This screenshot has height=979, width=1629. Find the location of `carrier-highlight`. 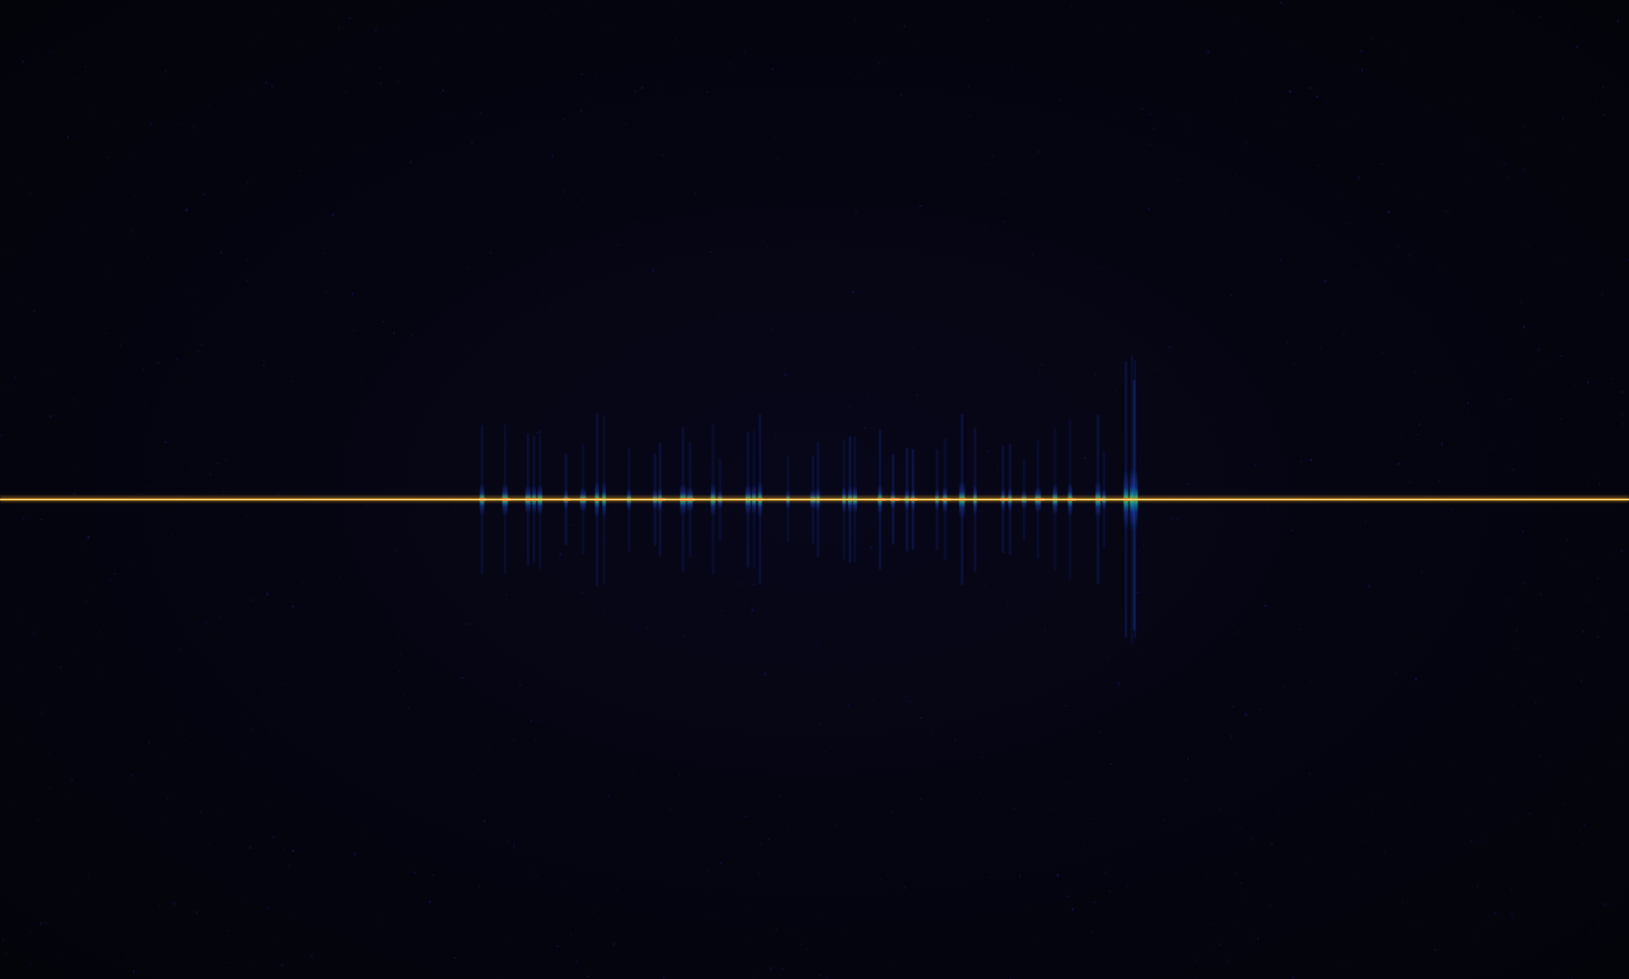

carrier-highlight is located at coordinates (814, 499).